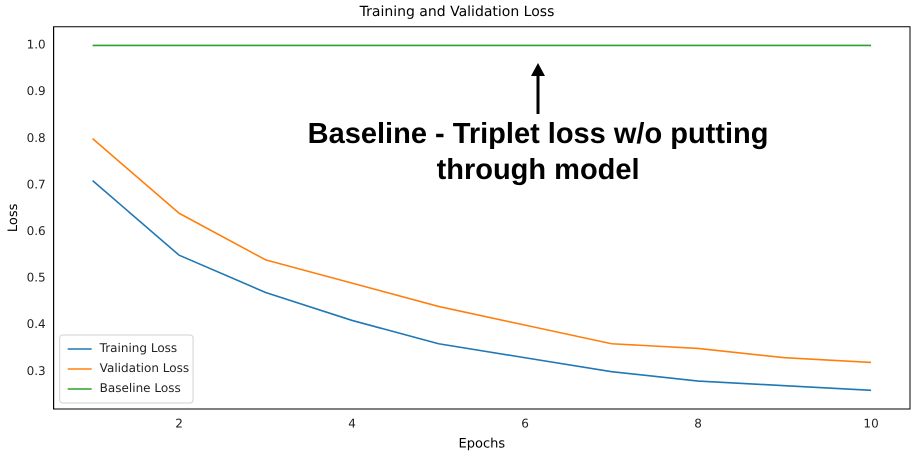  I want to click on x-tick-label: 4, so click(352, 423).